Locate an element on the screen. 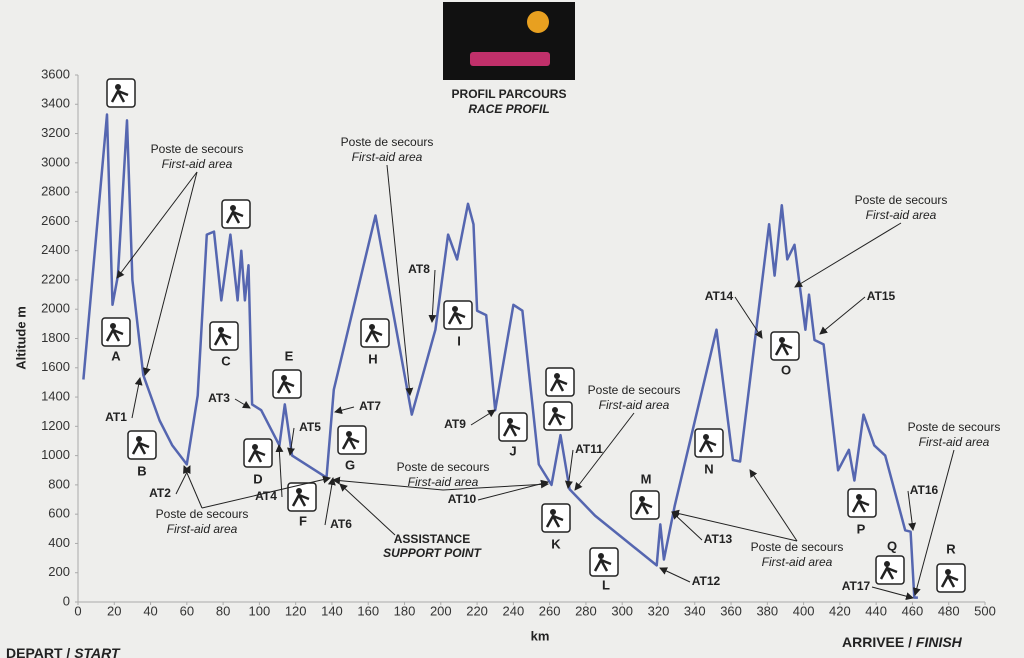  x-tick-label: 100 is located at coordinates (260, 610).